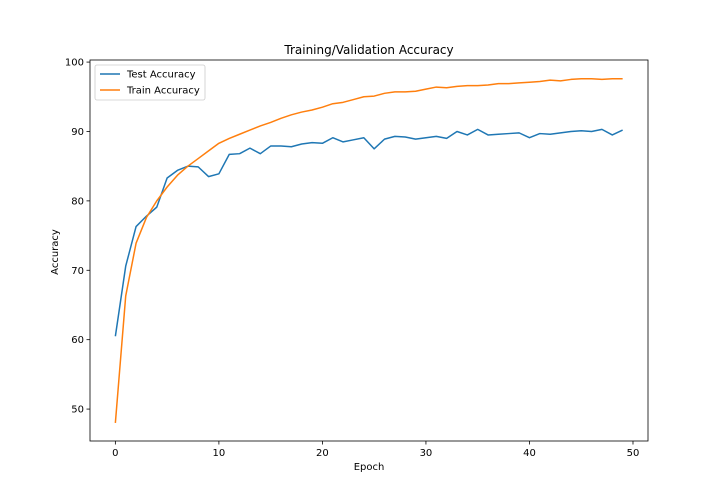 The width and height of the screenshot is (720, 504). Describe the element at coordinates (633, 453) in the screenshot. I see `x-tick-label: 50` at that location.